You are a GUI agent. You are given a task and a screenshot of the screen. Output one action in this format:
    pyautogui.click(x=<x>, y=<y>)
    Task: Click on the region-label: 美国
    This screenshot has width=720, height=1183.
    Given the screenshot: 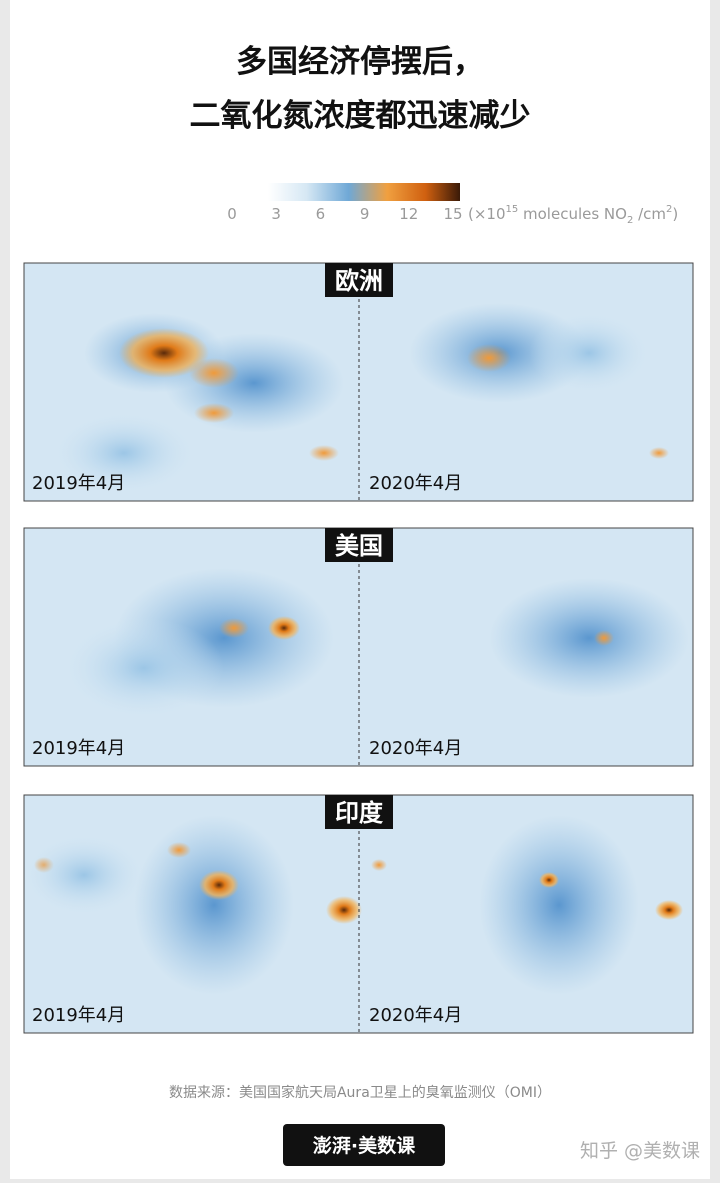 What is the action you would take?
    pyautogui.click(x=359, y=546)
    